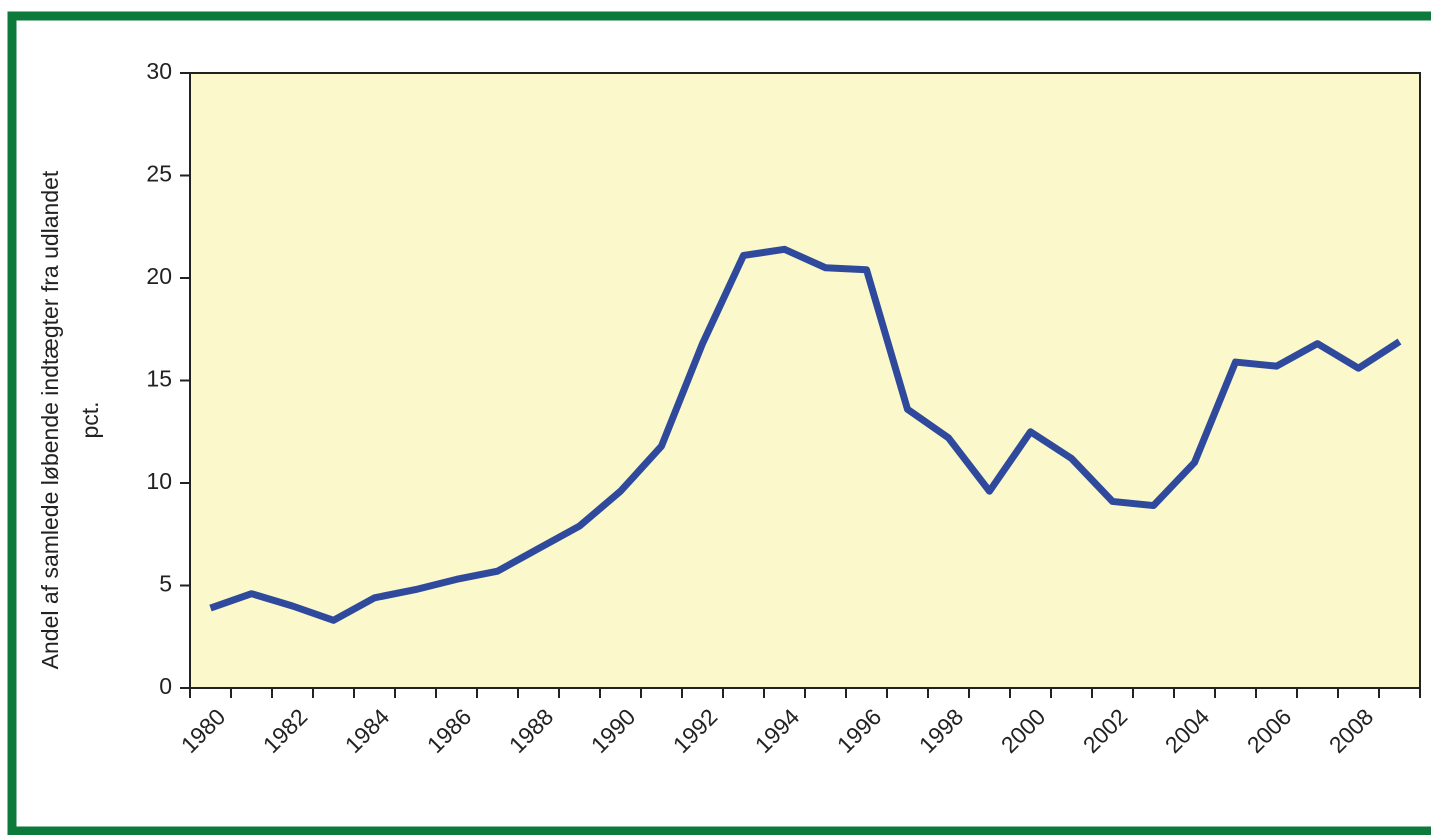 The width and height of the screenshot is (1431, 835). What do you see at coordinates (449, 730) in the screenshot?
I see `x-tick-label: 1986` at bounding box center [449, 730].